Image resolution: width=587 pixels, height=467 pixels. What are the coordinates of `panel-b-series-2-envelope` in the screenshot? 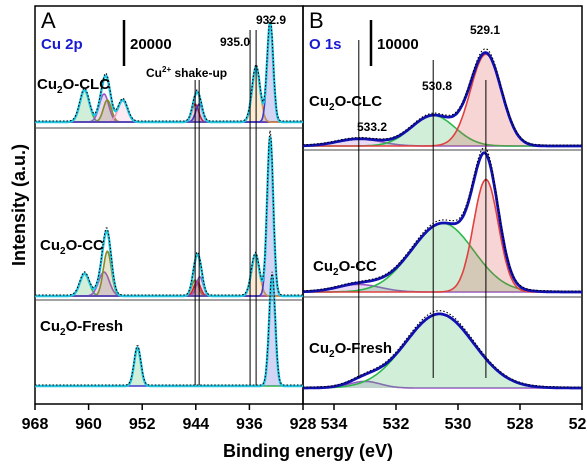 It's located at (442, 351).